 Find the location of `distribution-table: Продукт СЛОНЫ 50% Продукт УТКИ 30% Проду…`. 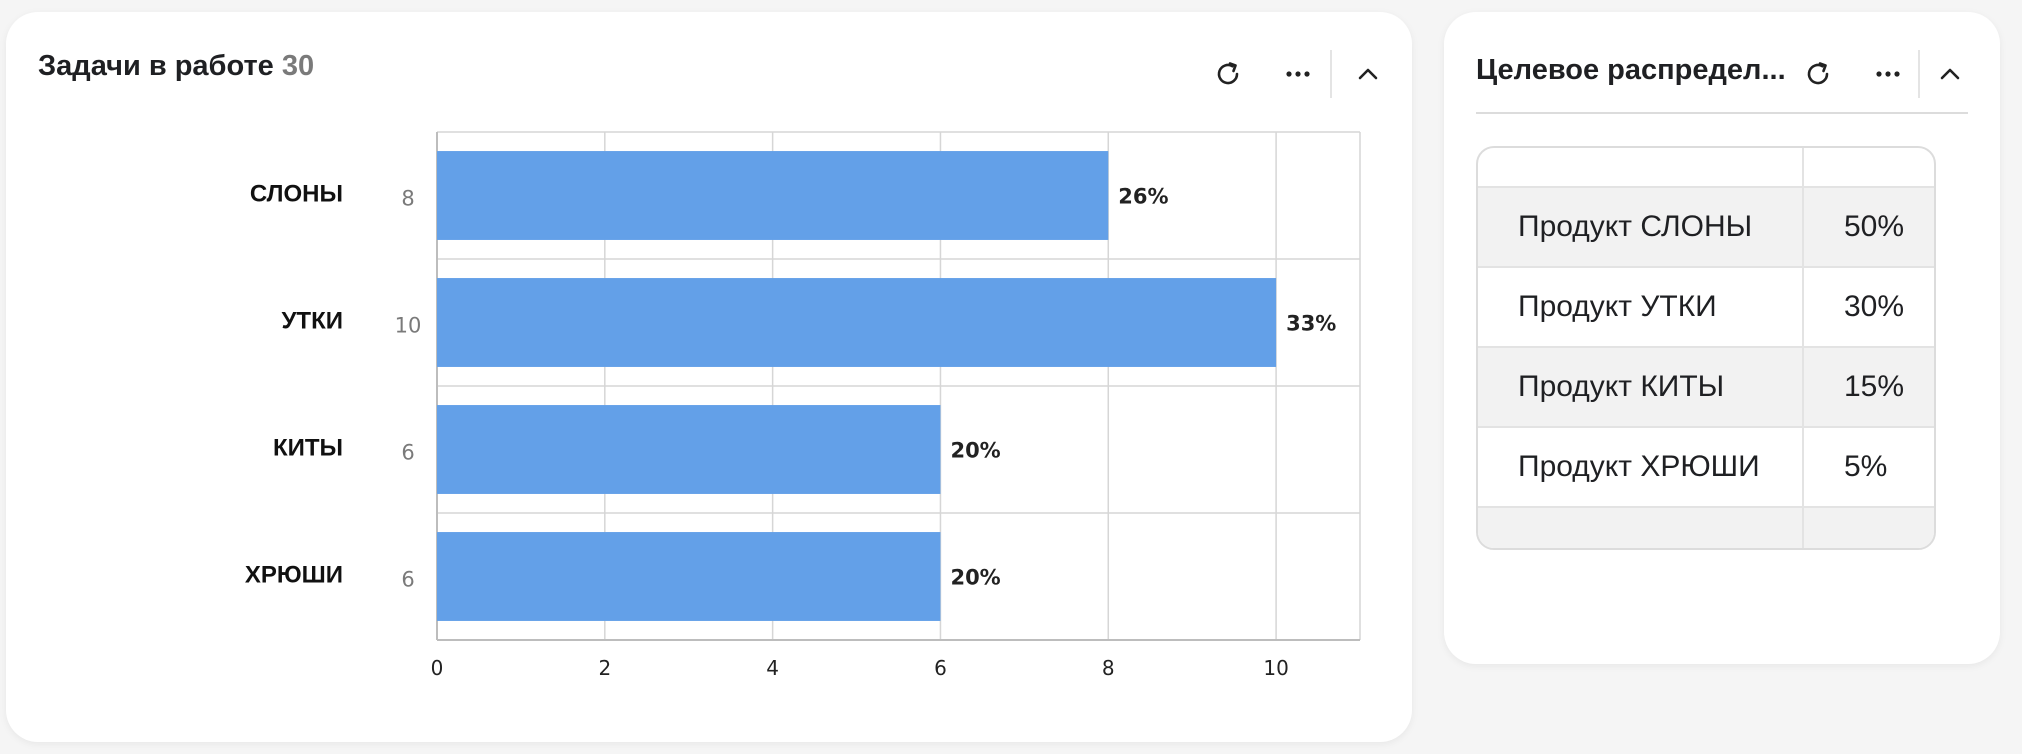

distribution-table: Продукт СЛОНЫ 50% Продукт УТКИ 30% Проду… is located at coordinates (1706, 348).